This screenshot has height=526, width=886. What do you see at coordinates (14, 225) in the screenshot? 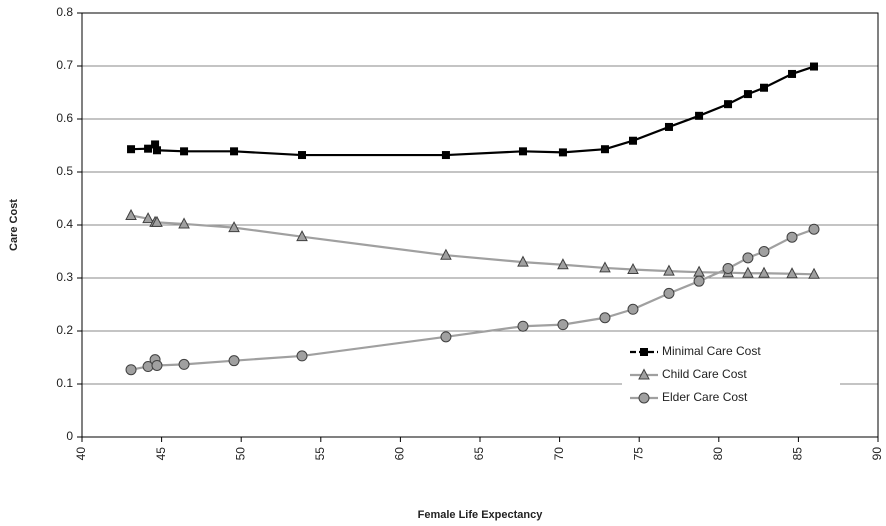
I see `y-axis-title: Care Cost` at bounding box center [14, 225].